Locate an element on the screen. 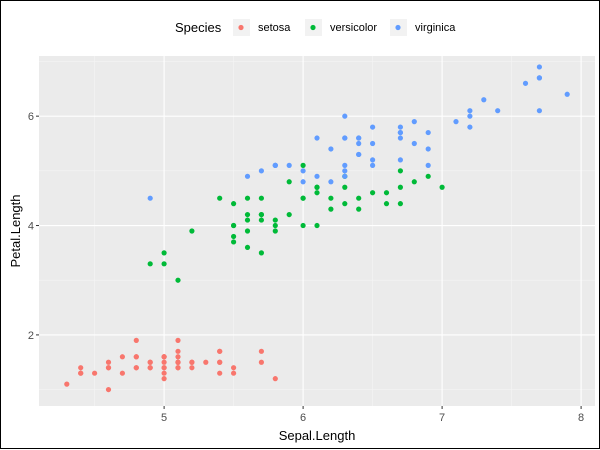 The width and height of the screenshot is (600, 450). legend-label-virginica: virginica is located at coordinates (435, 28).